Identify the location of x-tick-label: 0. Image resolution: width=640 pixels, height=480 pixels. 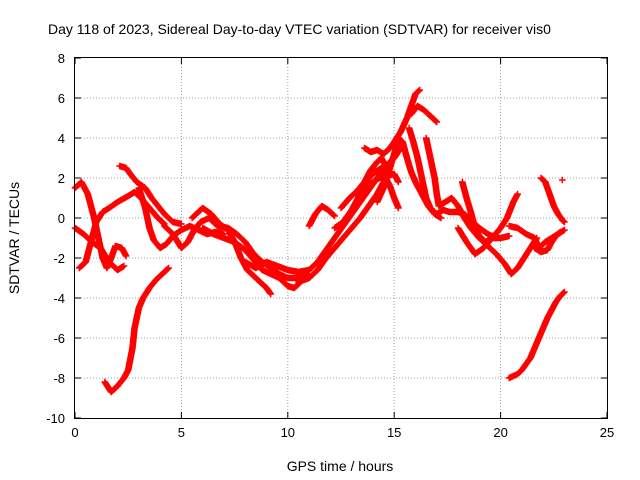
(74, 432).